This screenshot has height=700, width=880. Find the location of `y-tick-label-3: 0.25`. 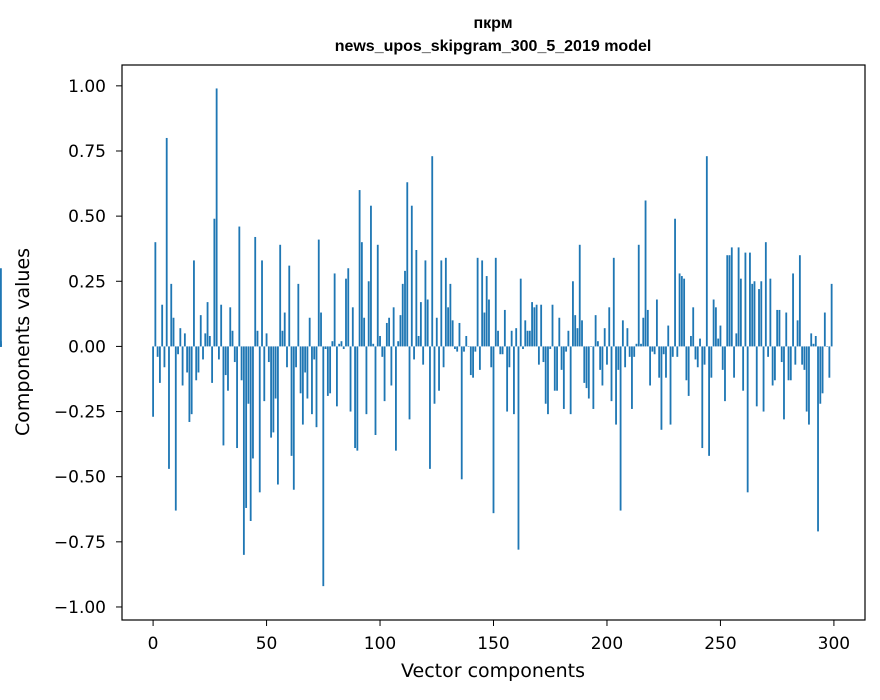

y-tick-label-3: 0.25 is located at coordinates (87, 282).